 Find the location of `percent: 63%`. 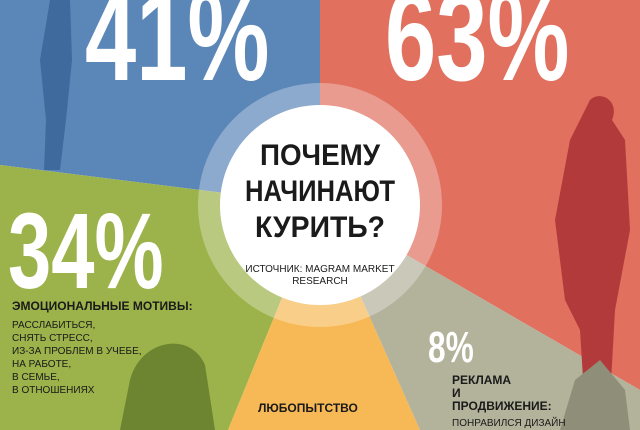

percent: 63% is located at coordinates (477, 54).